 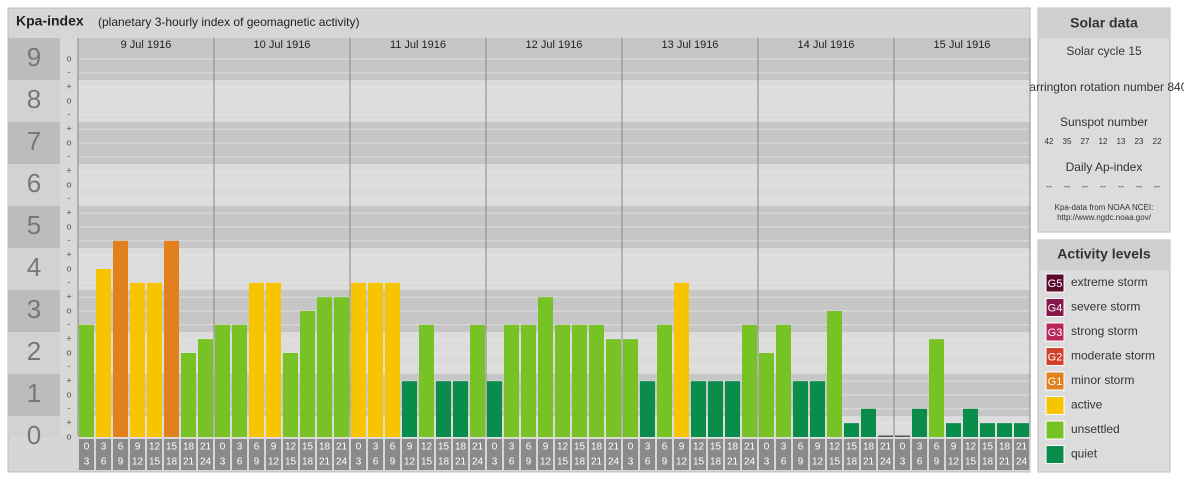 What do you see at coordinates (34, 435) in the screenshot?
I see `y-tick-label: 0` at bounding box center [34, 435].